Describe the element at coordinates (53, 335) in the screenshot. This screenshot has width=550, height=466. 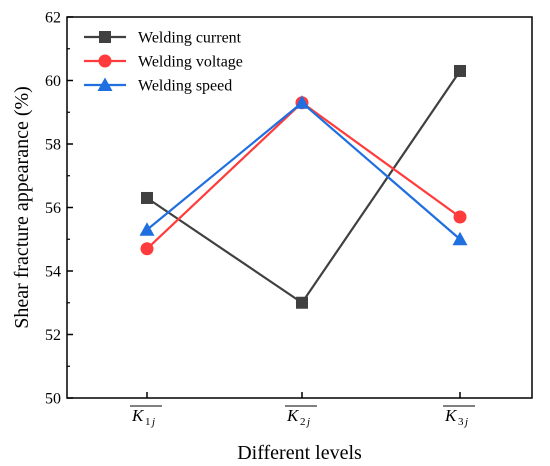
I see `y-tick-label: 52` at that location.